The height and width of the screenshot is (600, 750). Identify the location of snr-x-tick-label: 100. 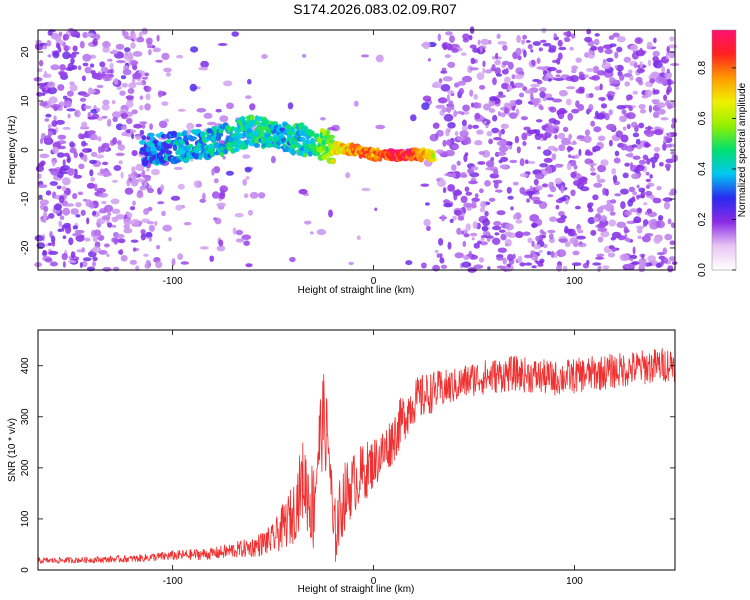
(574, 581).